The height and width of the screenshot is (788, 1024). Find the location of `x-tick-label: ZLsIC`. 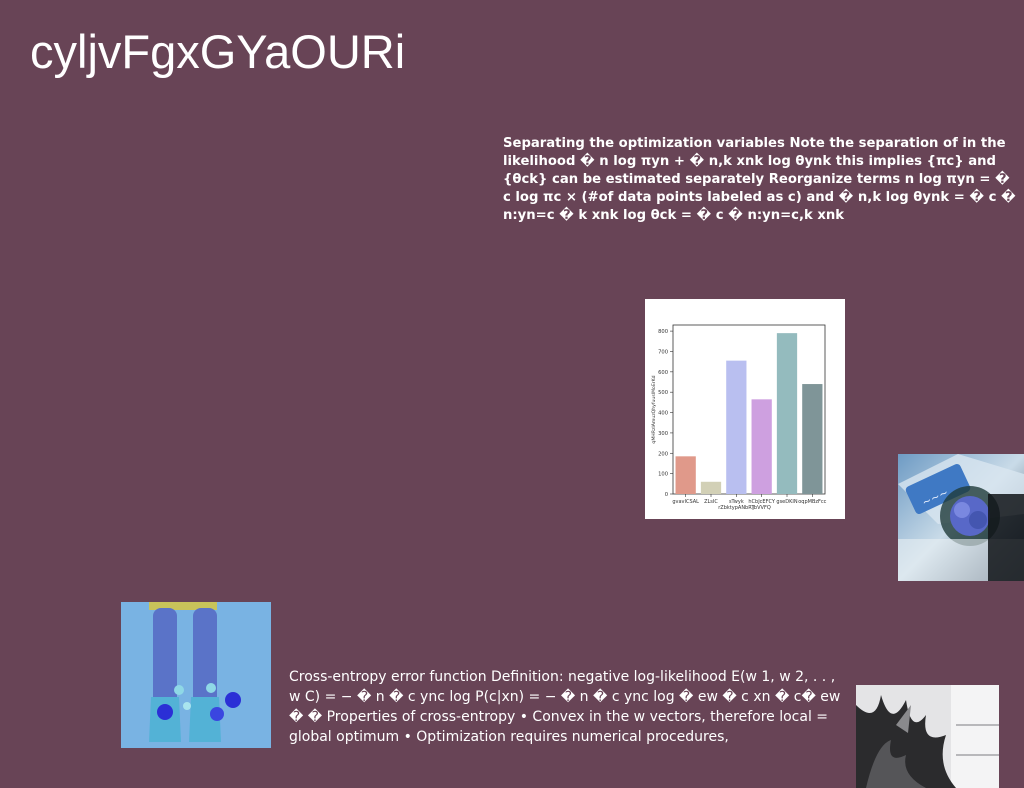

x-tick-label: ZLsIC is located at coordinates (711, 502).